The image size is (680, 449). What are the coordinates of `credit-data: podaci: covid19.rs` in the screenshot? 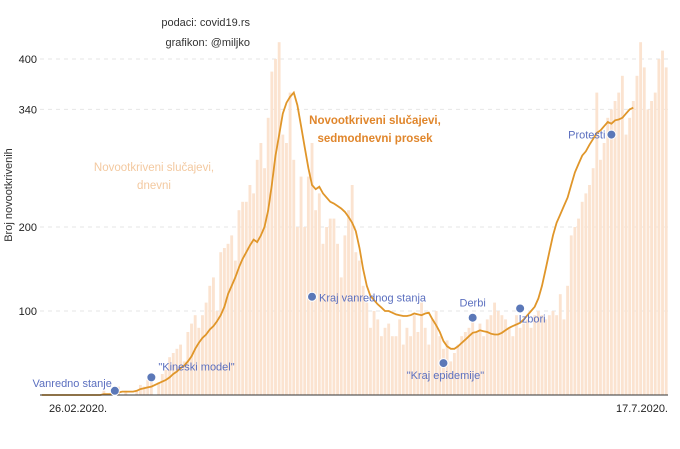 It's located at (205, 23).